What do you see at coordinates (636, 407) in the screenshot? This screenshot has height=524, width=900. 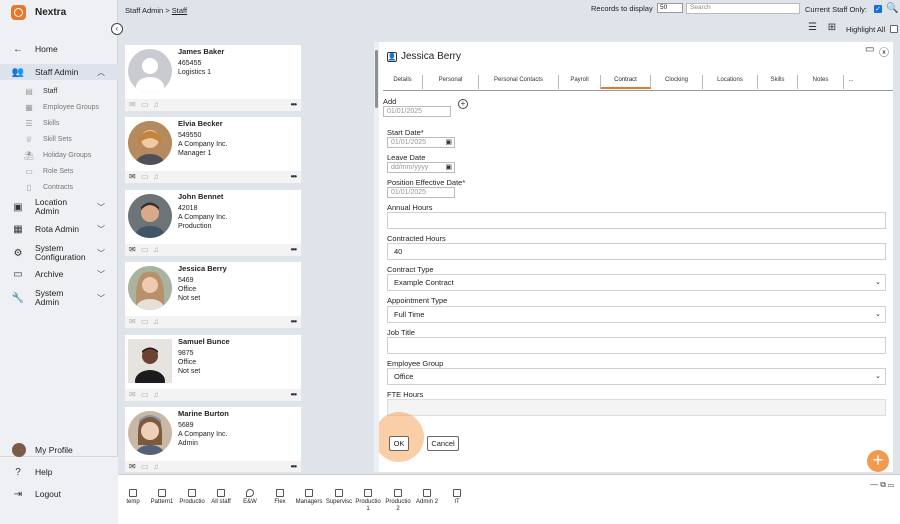 I see `fte-hours-input` at bounding box center [636, 407].